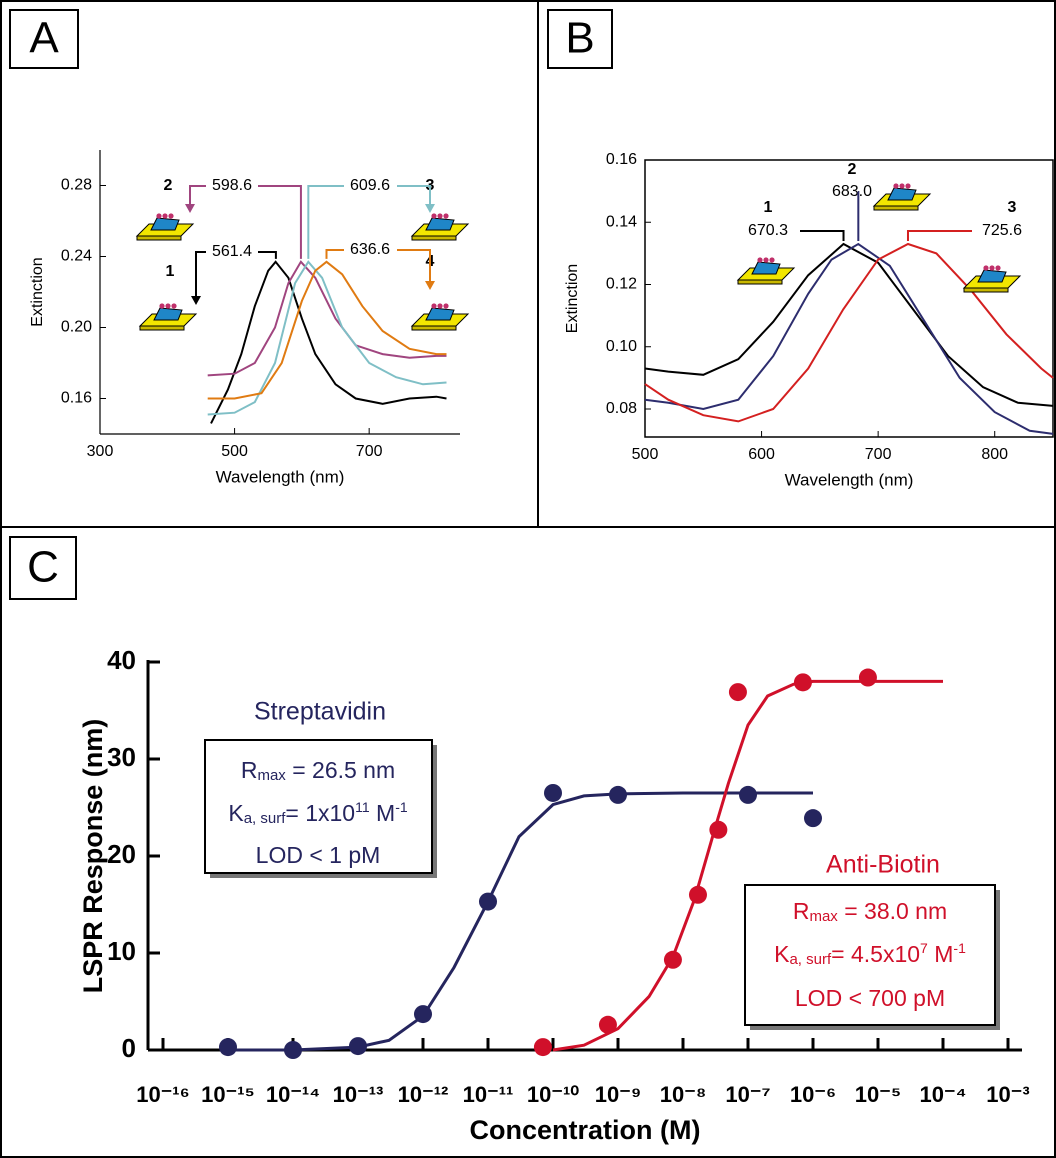 The image size is (1056, 1158). I want to click on param-line: Ka, surf= 4.5x107 M-1, so click(870, 954).